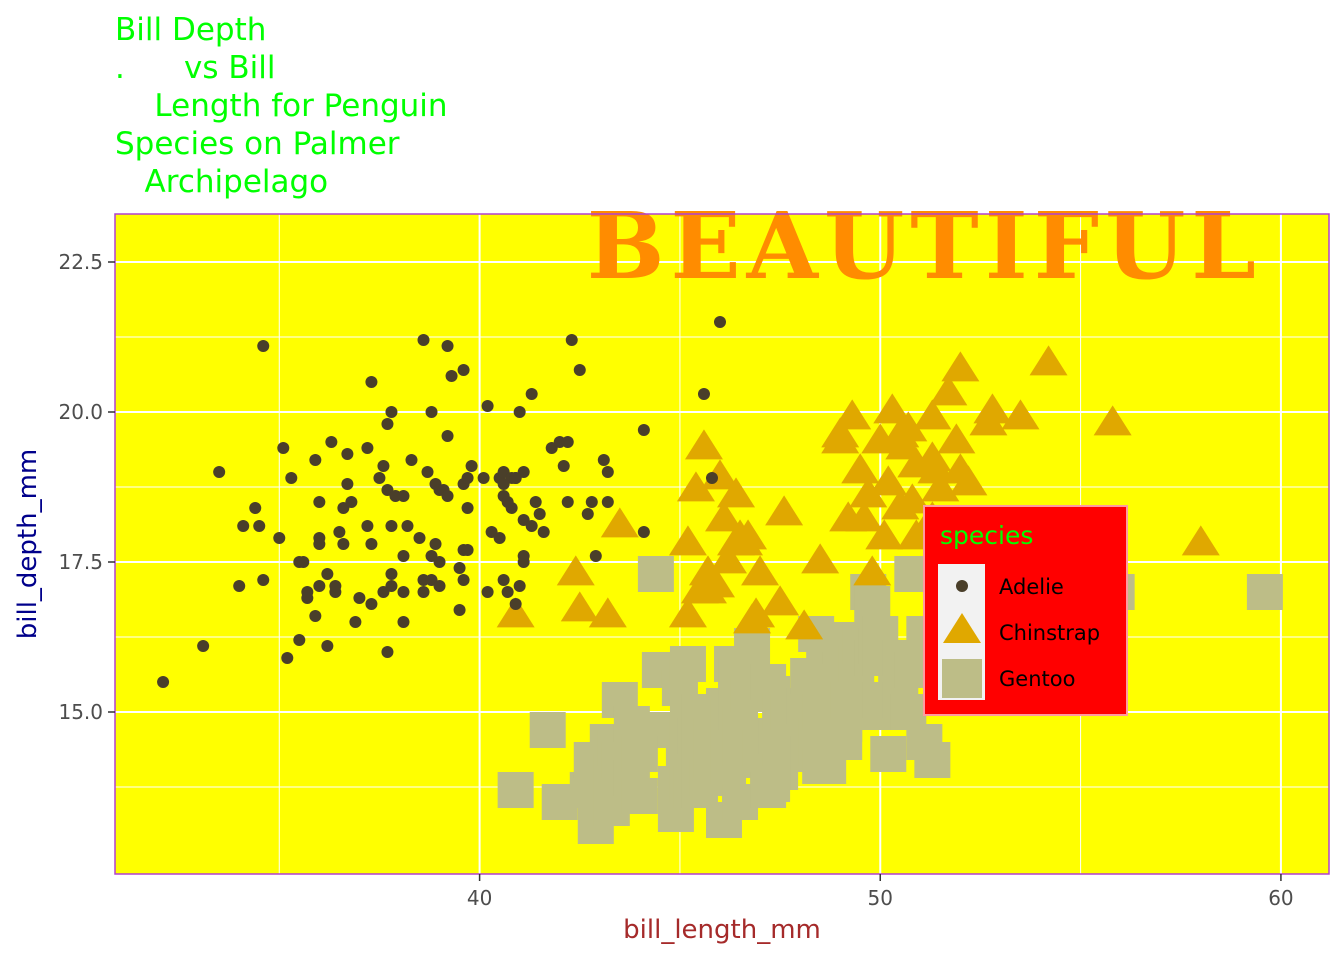 This screenshot has width=1344, height=960. Describe the element at coordinates (1031, 587) in the screenshot. I see `legend-label-adelie: Adelie` at that location.